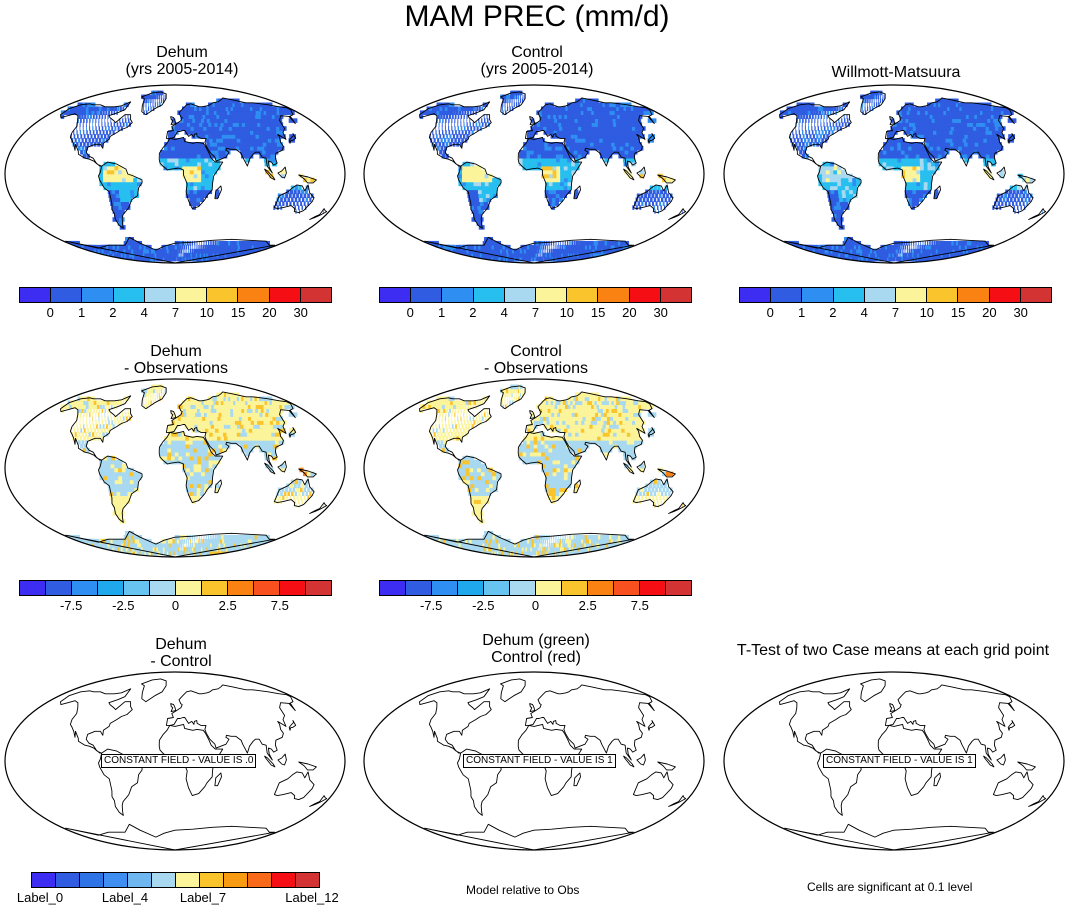  Describe the element at coordinates (894, 174) in the screenshot. I see `map-obs-precip` at that location.